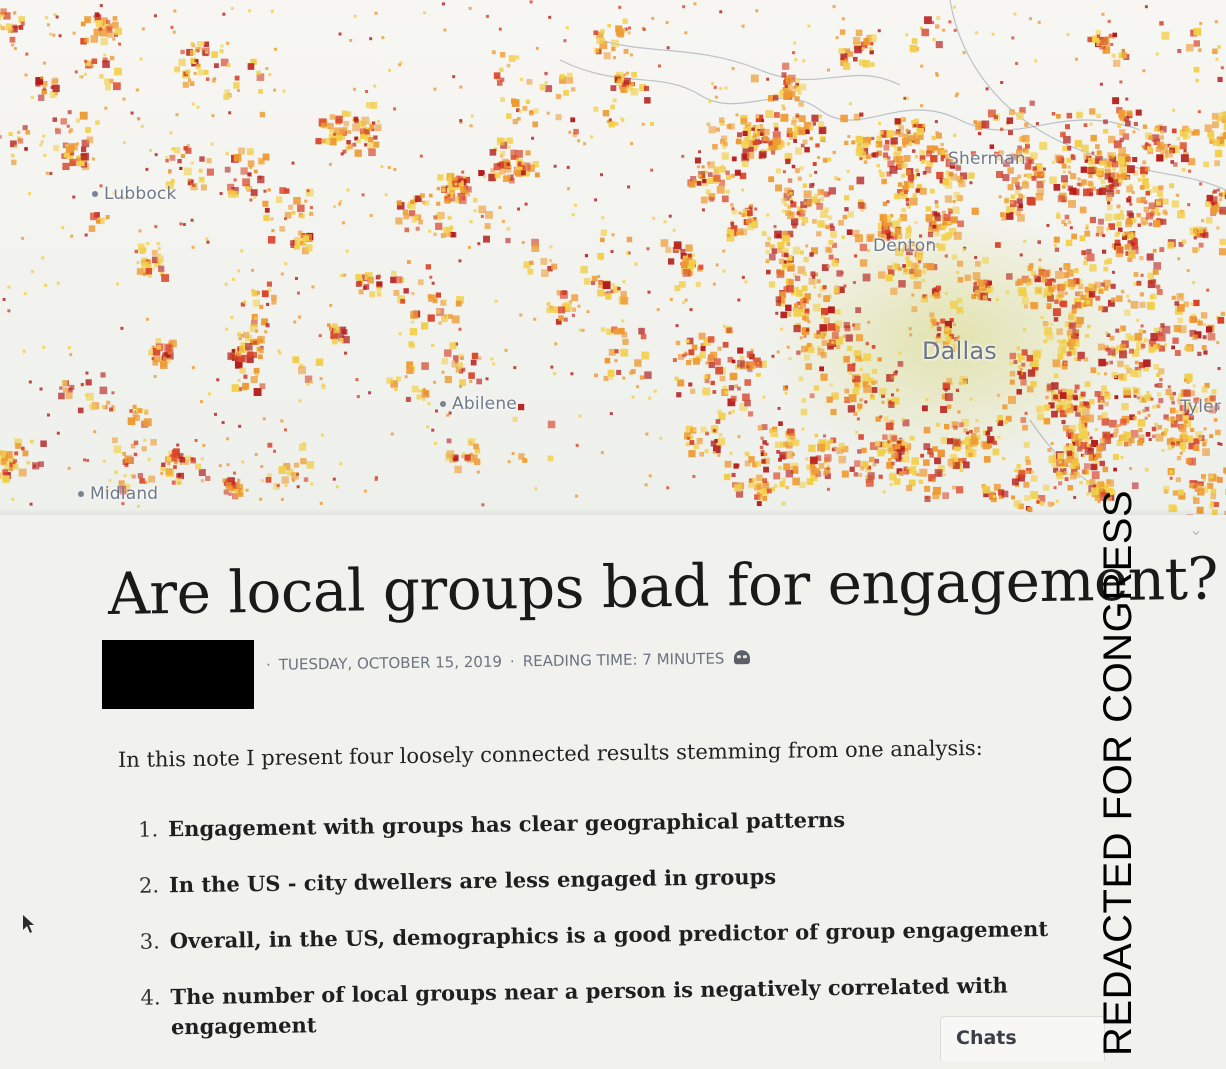 The image size is (1226, 1069). Describe the element at coordinates (987, 159) in the screenshot. I see `city-label-sherman: Sherman` at that location.